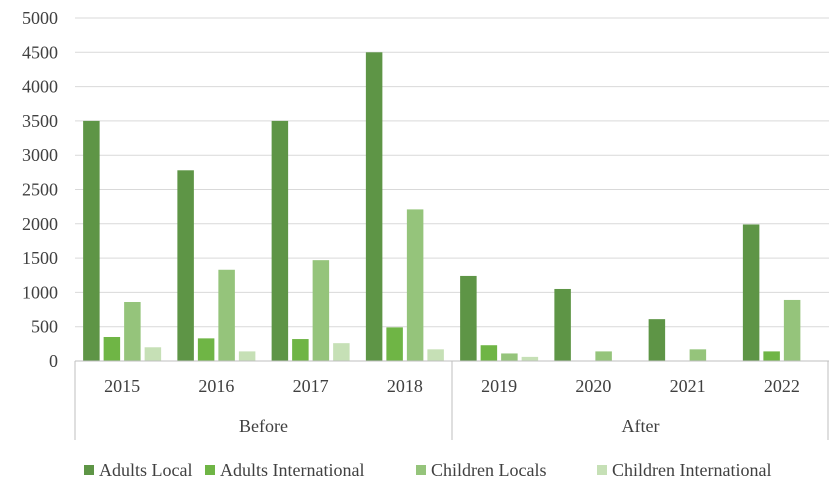  What do you see at coordinates (593, 386) in the screenshot?
I see `x-tick-label: 2020` at bounding box center [593, 386].